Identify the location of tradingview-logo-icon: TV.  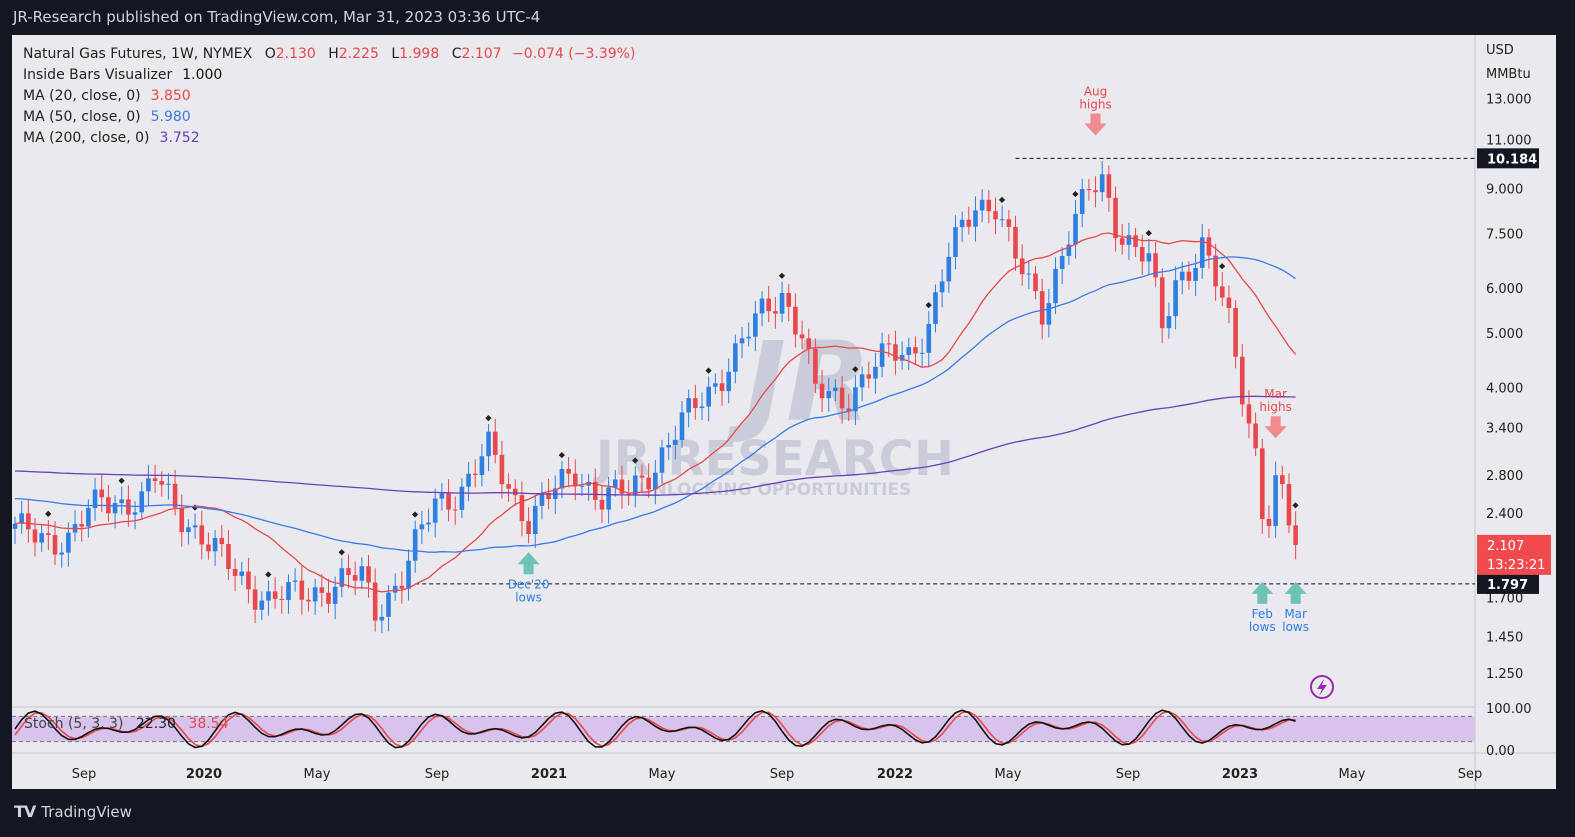
(25, 811).